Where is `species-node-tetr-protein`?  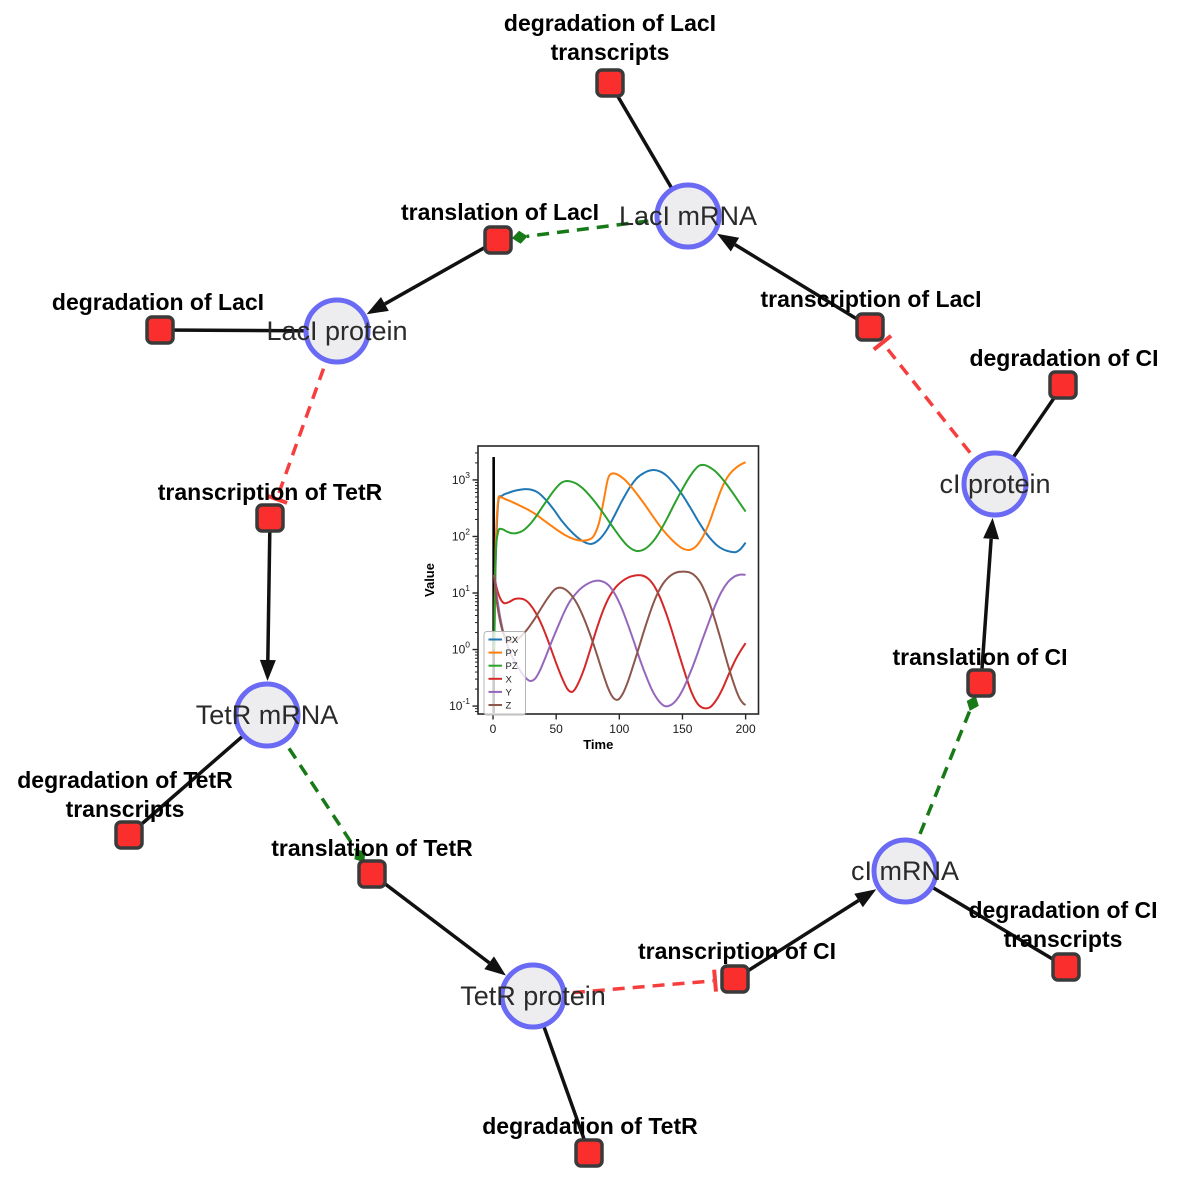
species-node-tetr-protein is located at coordinates (533, 996).